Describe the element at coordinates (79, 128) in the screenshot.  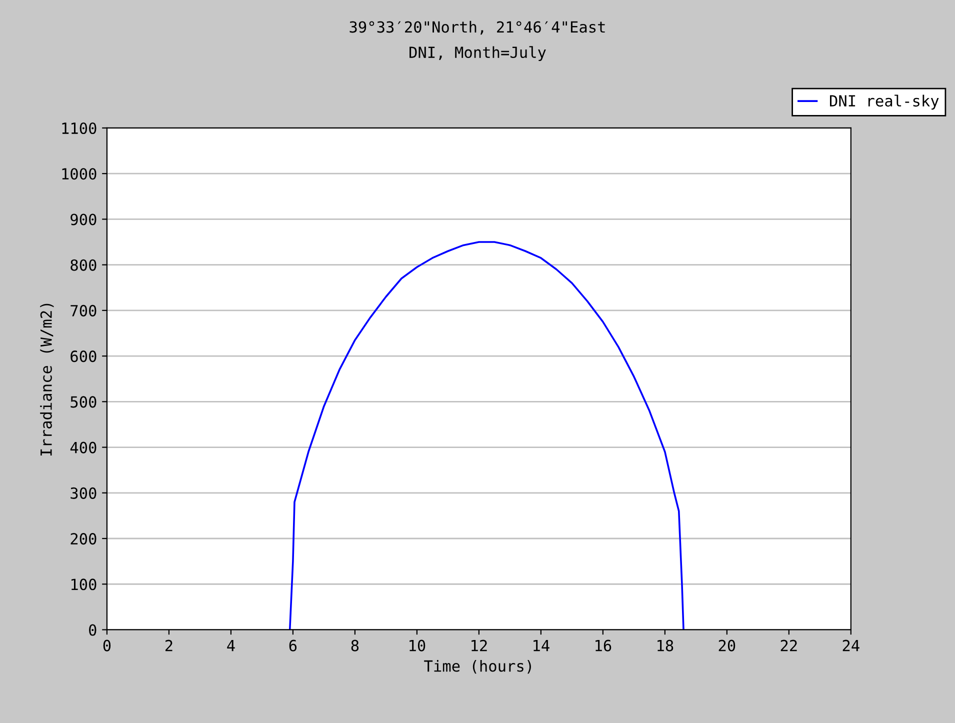
I see `y-tick-label: 1100` at that location.